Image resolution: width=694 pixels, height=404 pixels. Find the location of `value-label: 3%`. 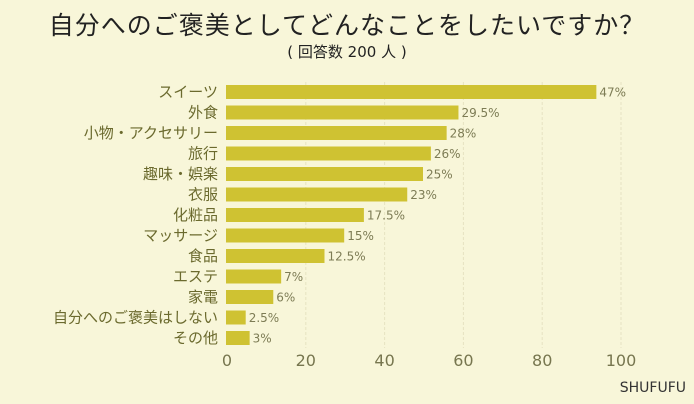

value-label: 3% is located at coordinates (262, 339).